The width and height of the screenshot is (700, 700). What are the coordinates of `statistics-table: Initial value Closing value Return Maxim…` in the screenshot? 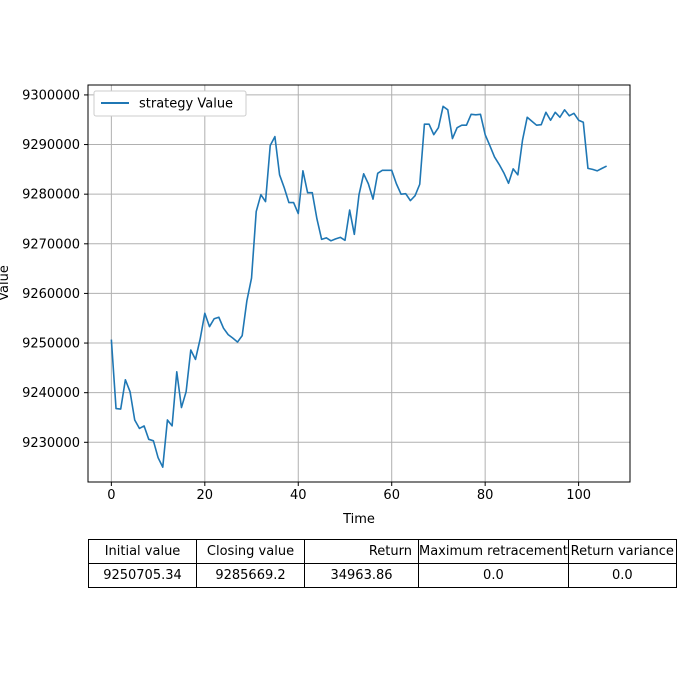 It's located at (382, 563).